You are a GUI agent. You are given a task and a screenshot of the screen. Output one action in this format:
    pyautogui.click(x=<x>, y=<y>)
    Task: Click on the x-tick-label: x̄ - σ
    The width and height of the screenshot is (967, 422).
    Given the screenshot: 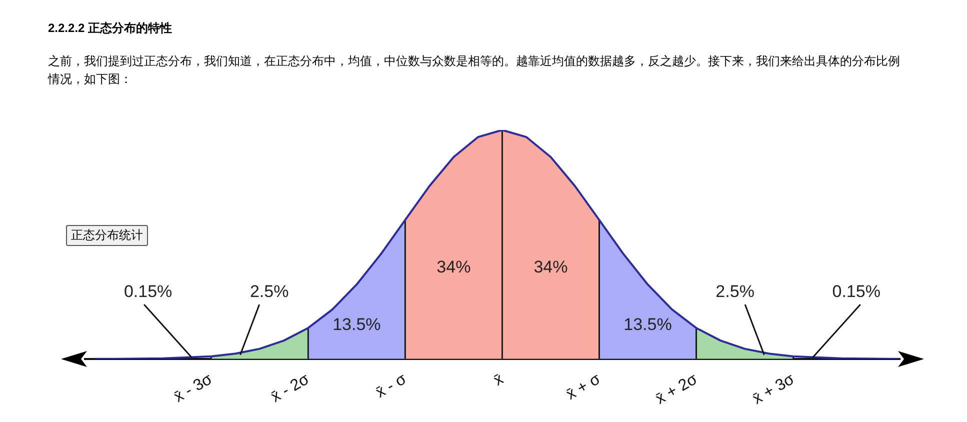 What is the action you would take?
    pyautogui.click(x=391, y=386)
    